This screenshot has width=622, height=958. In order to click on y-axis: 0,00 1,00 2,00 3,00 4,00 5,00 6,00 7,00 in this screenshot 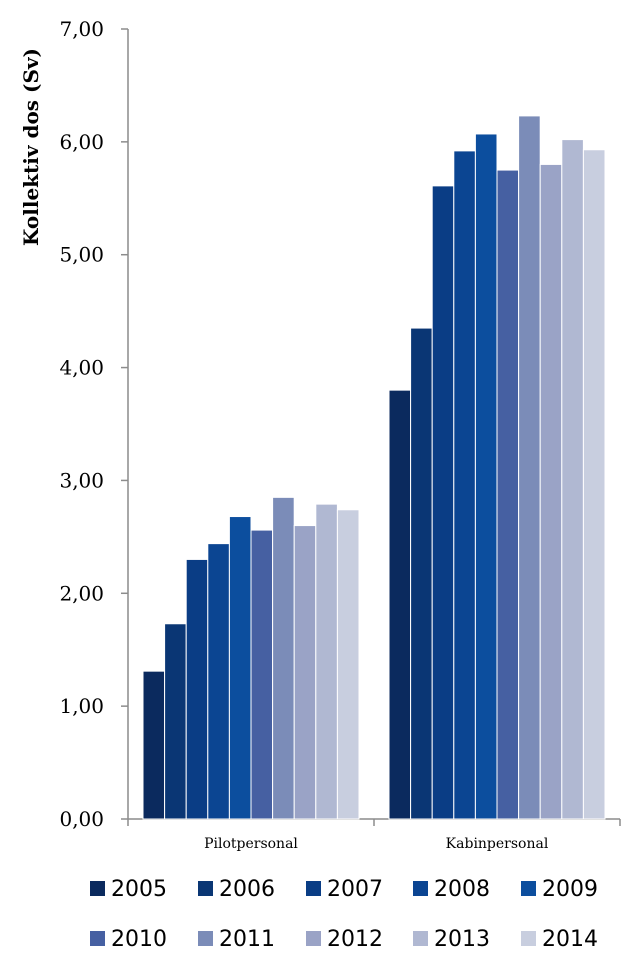, I will do `click(94, 424)`.